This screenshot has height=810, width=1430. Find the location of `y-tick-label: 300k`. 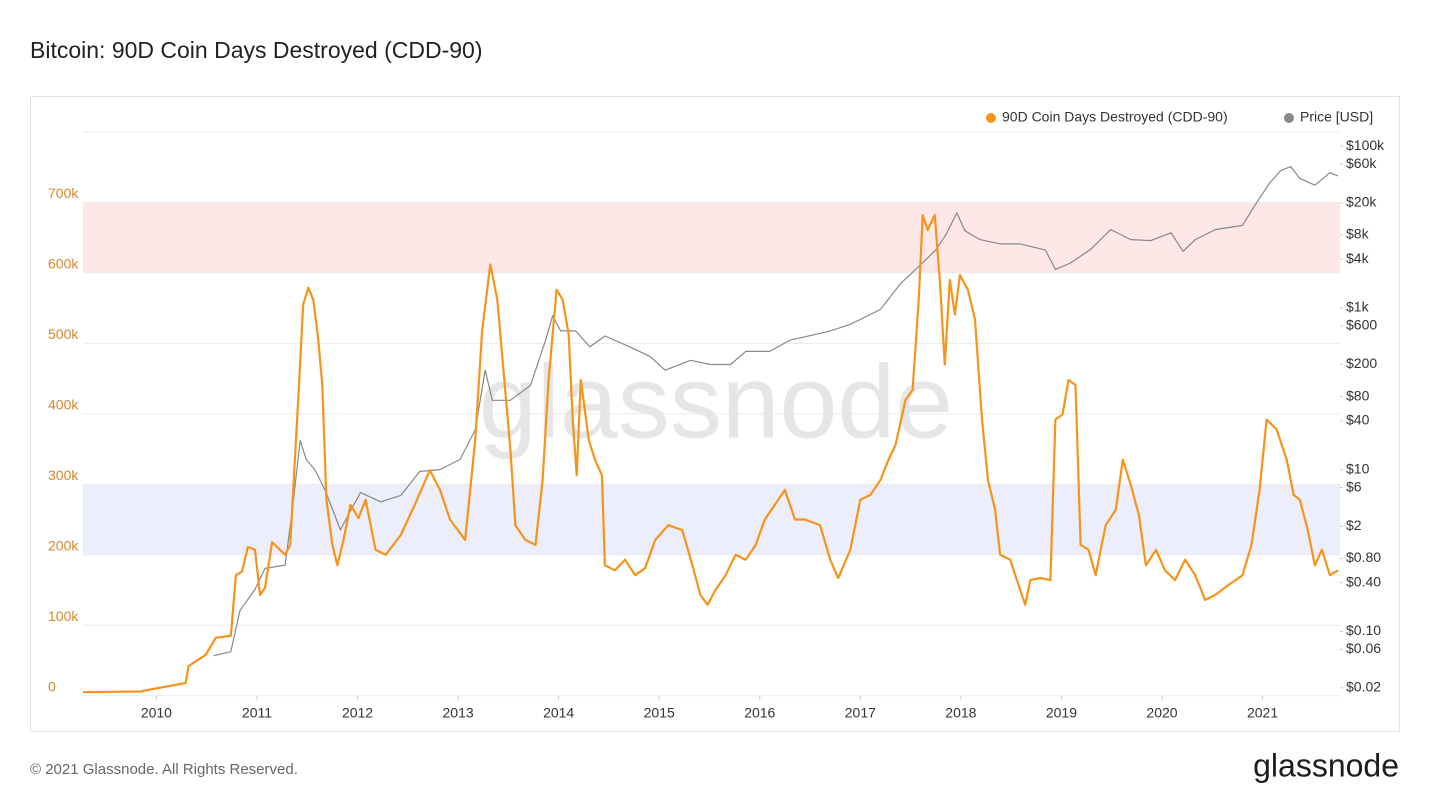

y-tick-label: 300k is located at coordinates (63, 475).